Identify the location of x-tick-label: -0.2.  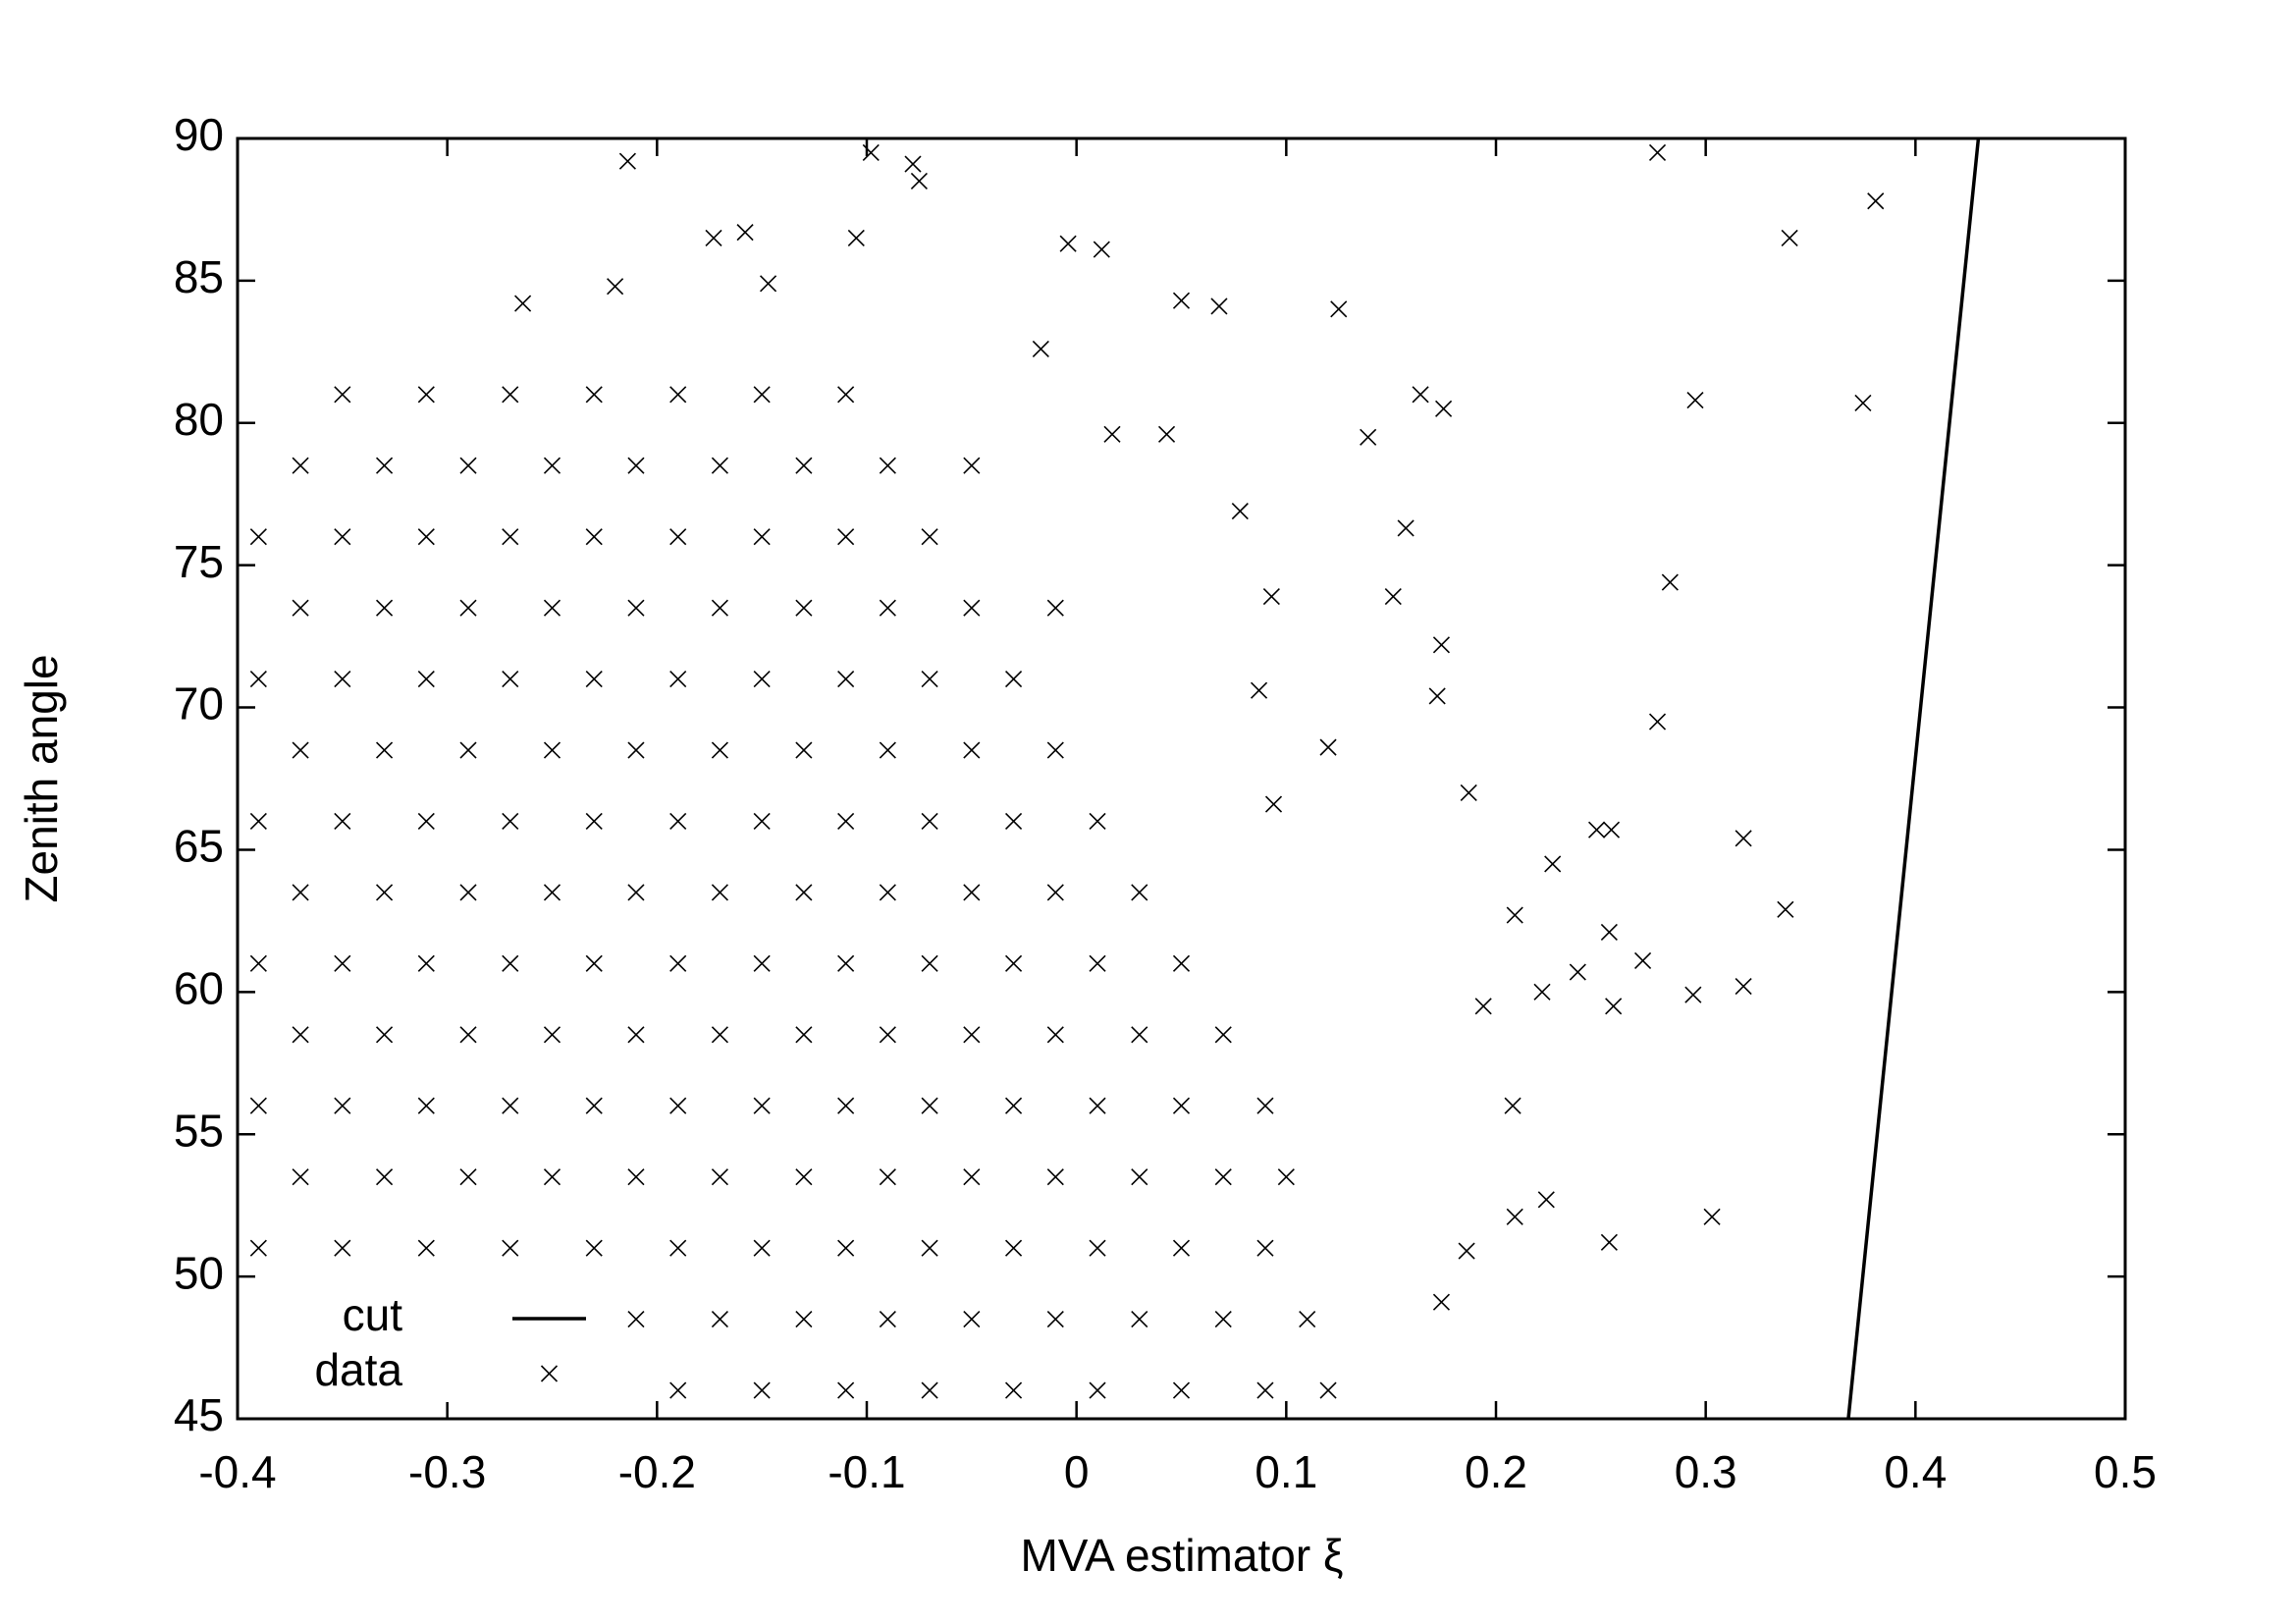
(657, 1471).